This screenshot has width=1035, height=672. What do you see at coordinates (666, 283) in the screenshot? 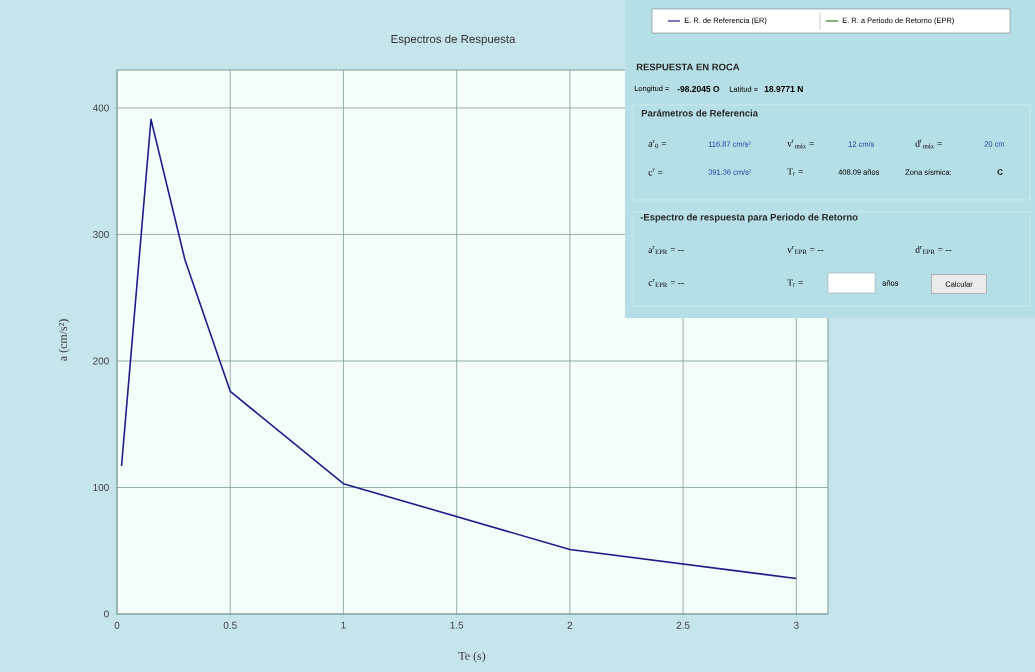
I see `annotation: c$^{r}$$_{EPR}$ = --` at bounding box center [666, 283].